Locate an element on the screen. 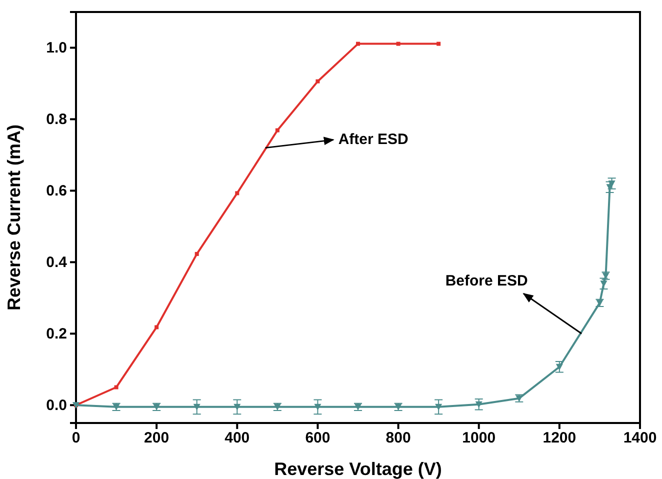 This screenshot has width=662, height=479. y-tick-label: 0.8 is located at coordinates (56, 119).